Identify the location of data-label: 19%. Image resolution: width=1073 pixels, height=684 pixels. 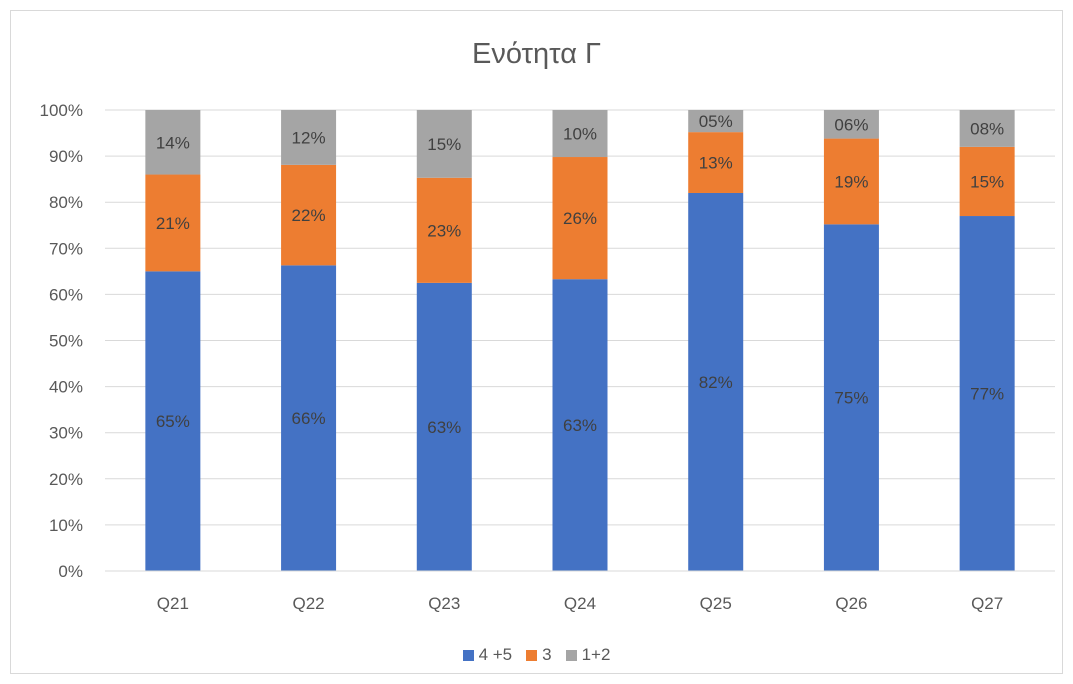
(851, 181).